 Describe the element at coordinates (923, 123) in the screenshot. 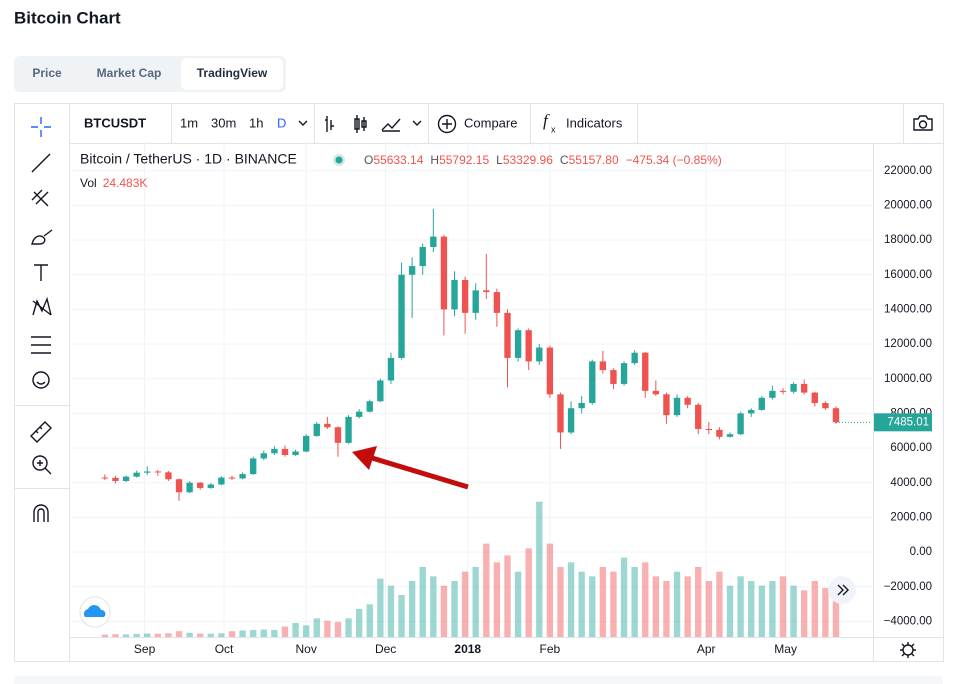

I see `snapshot-icon` at that location.